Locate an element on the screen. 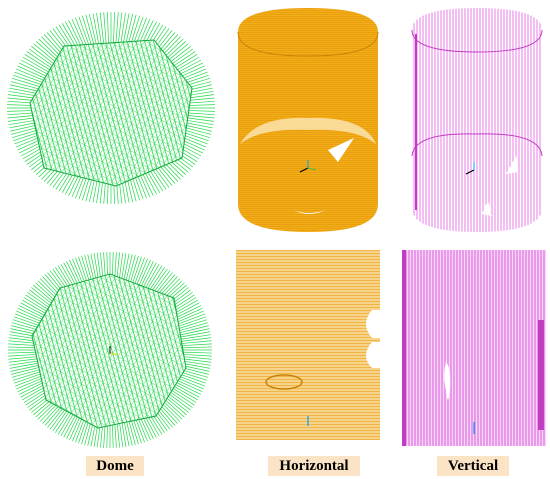 The image size is (550, 479). vertical-unrolled-view is located at coordinates (474, 348).